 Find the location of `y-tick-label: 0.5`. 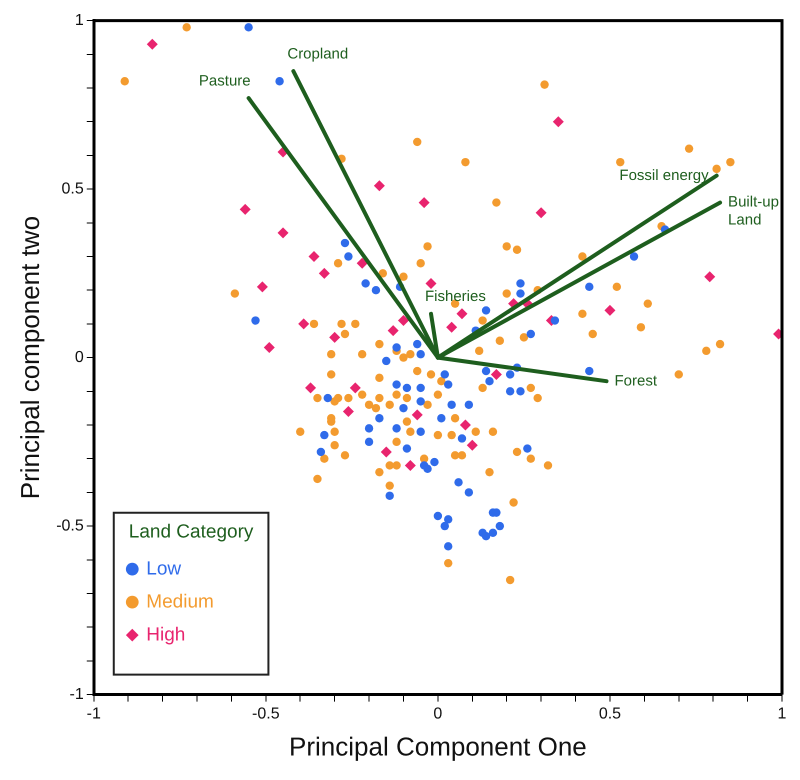

y-tick-label: 0.5 is located at coordinates (73, 189).